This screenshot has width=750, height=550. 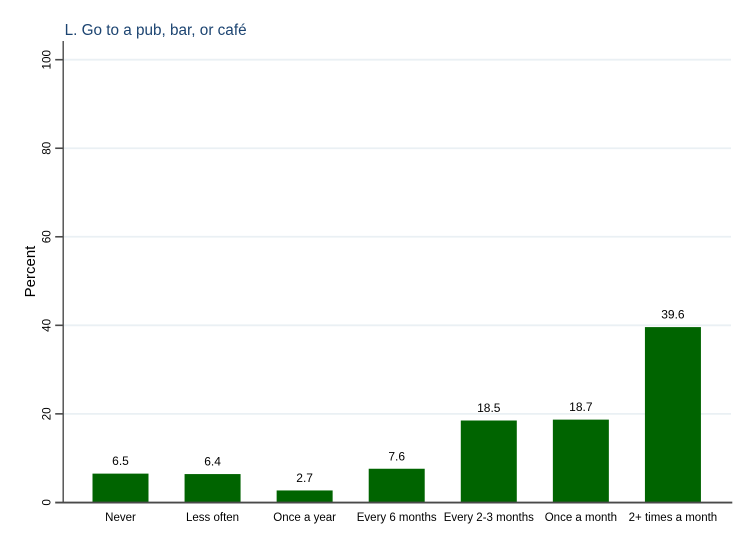 I want to click on svg-text: 80, so click(x=46, y=148).